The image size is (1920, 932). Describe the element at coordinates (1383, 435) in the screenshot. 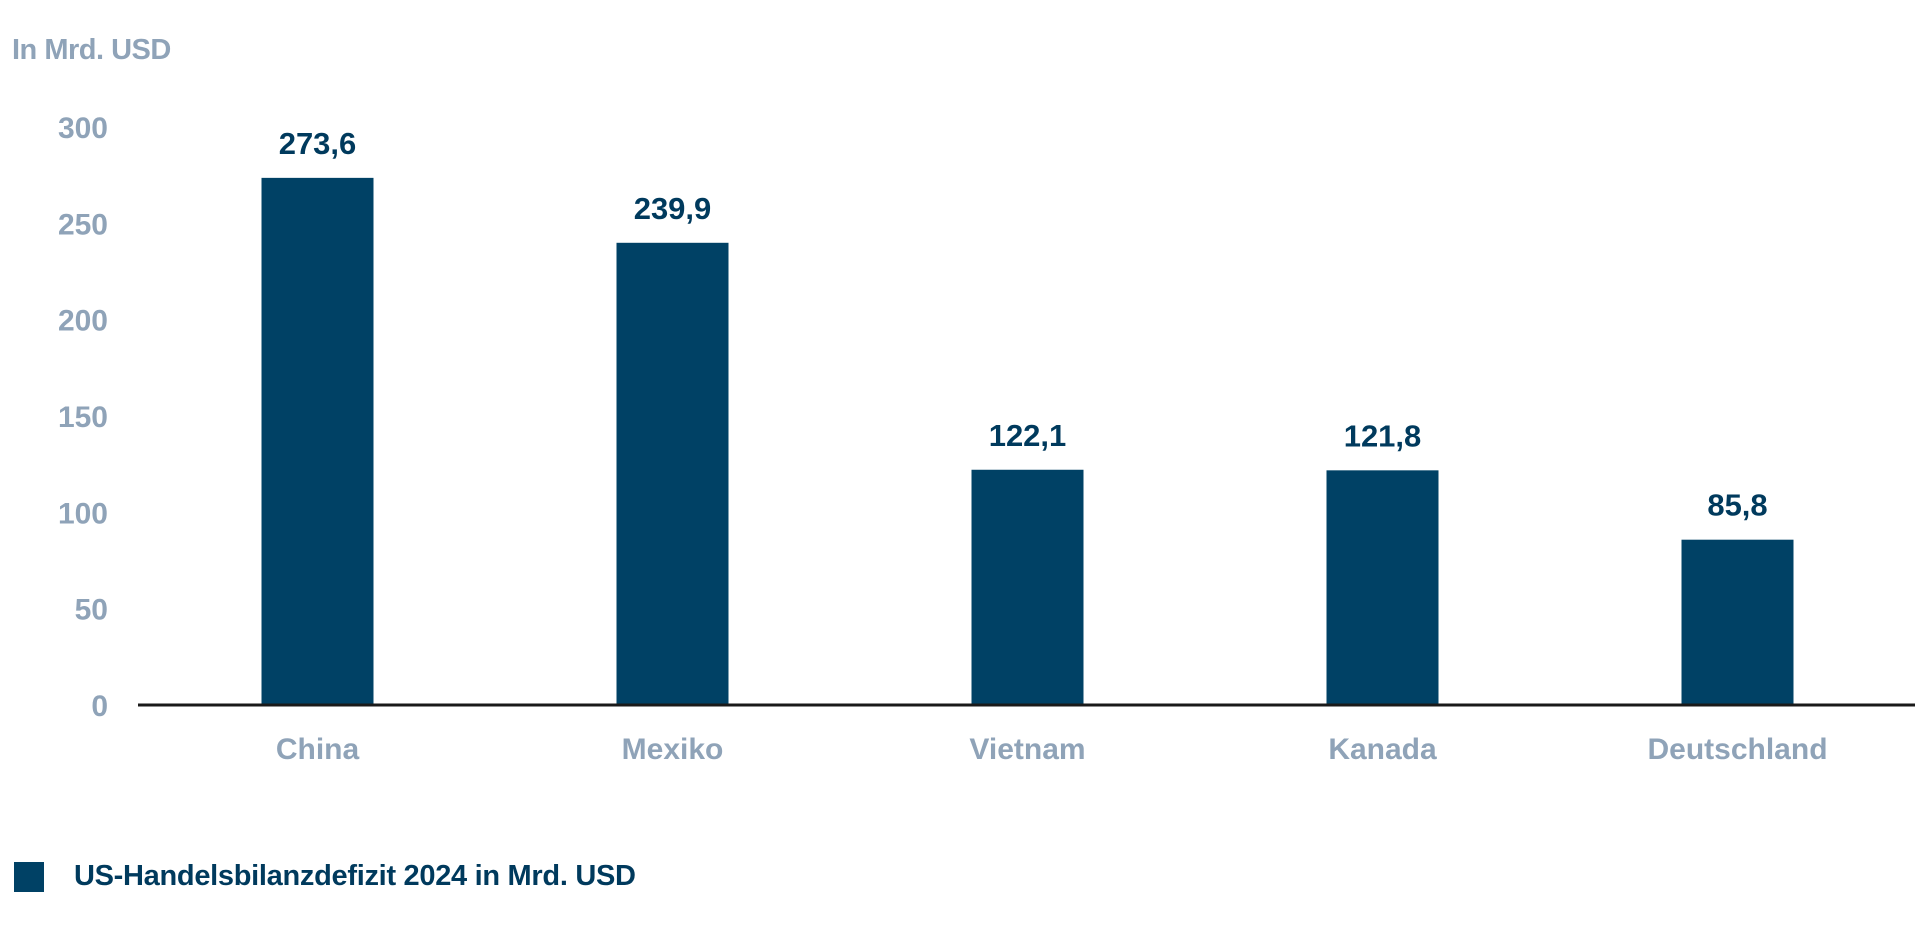

I see `data-label: 121,8` at that location.